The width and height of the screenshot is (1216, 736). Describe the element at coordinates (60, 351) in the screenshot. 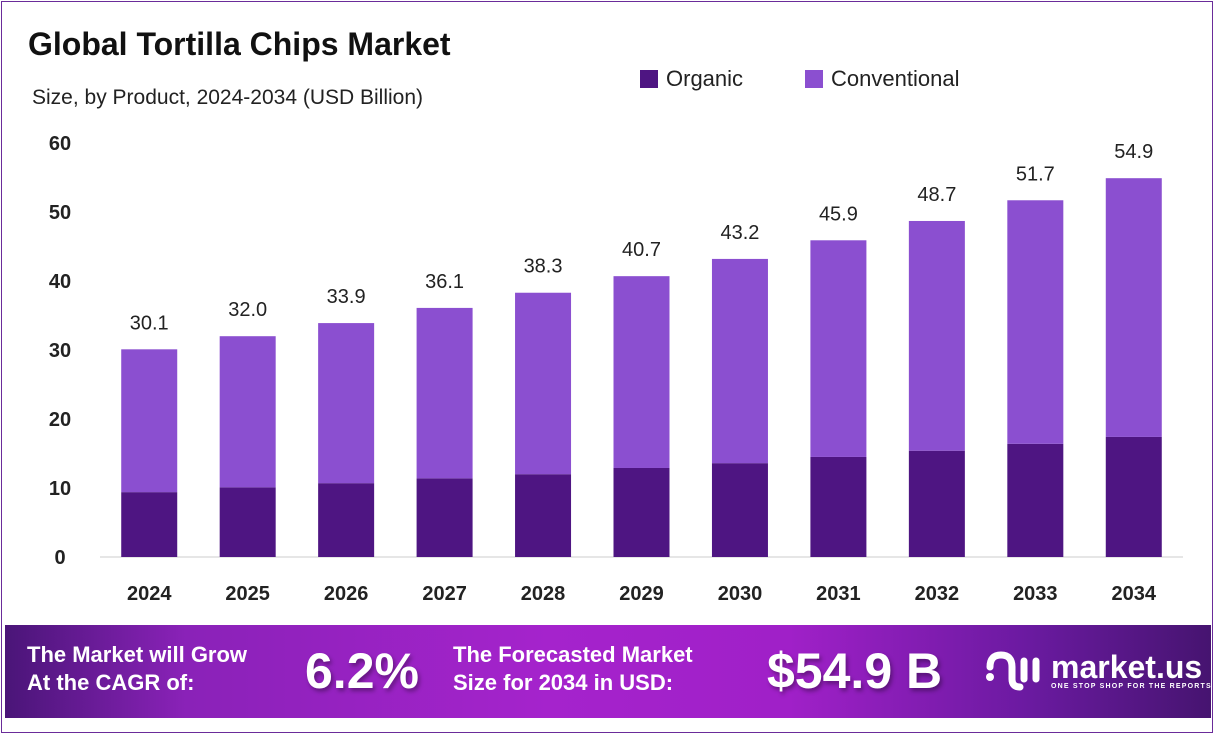

I see `y-tick-label: 30` at that location.